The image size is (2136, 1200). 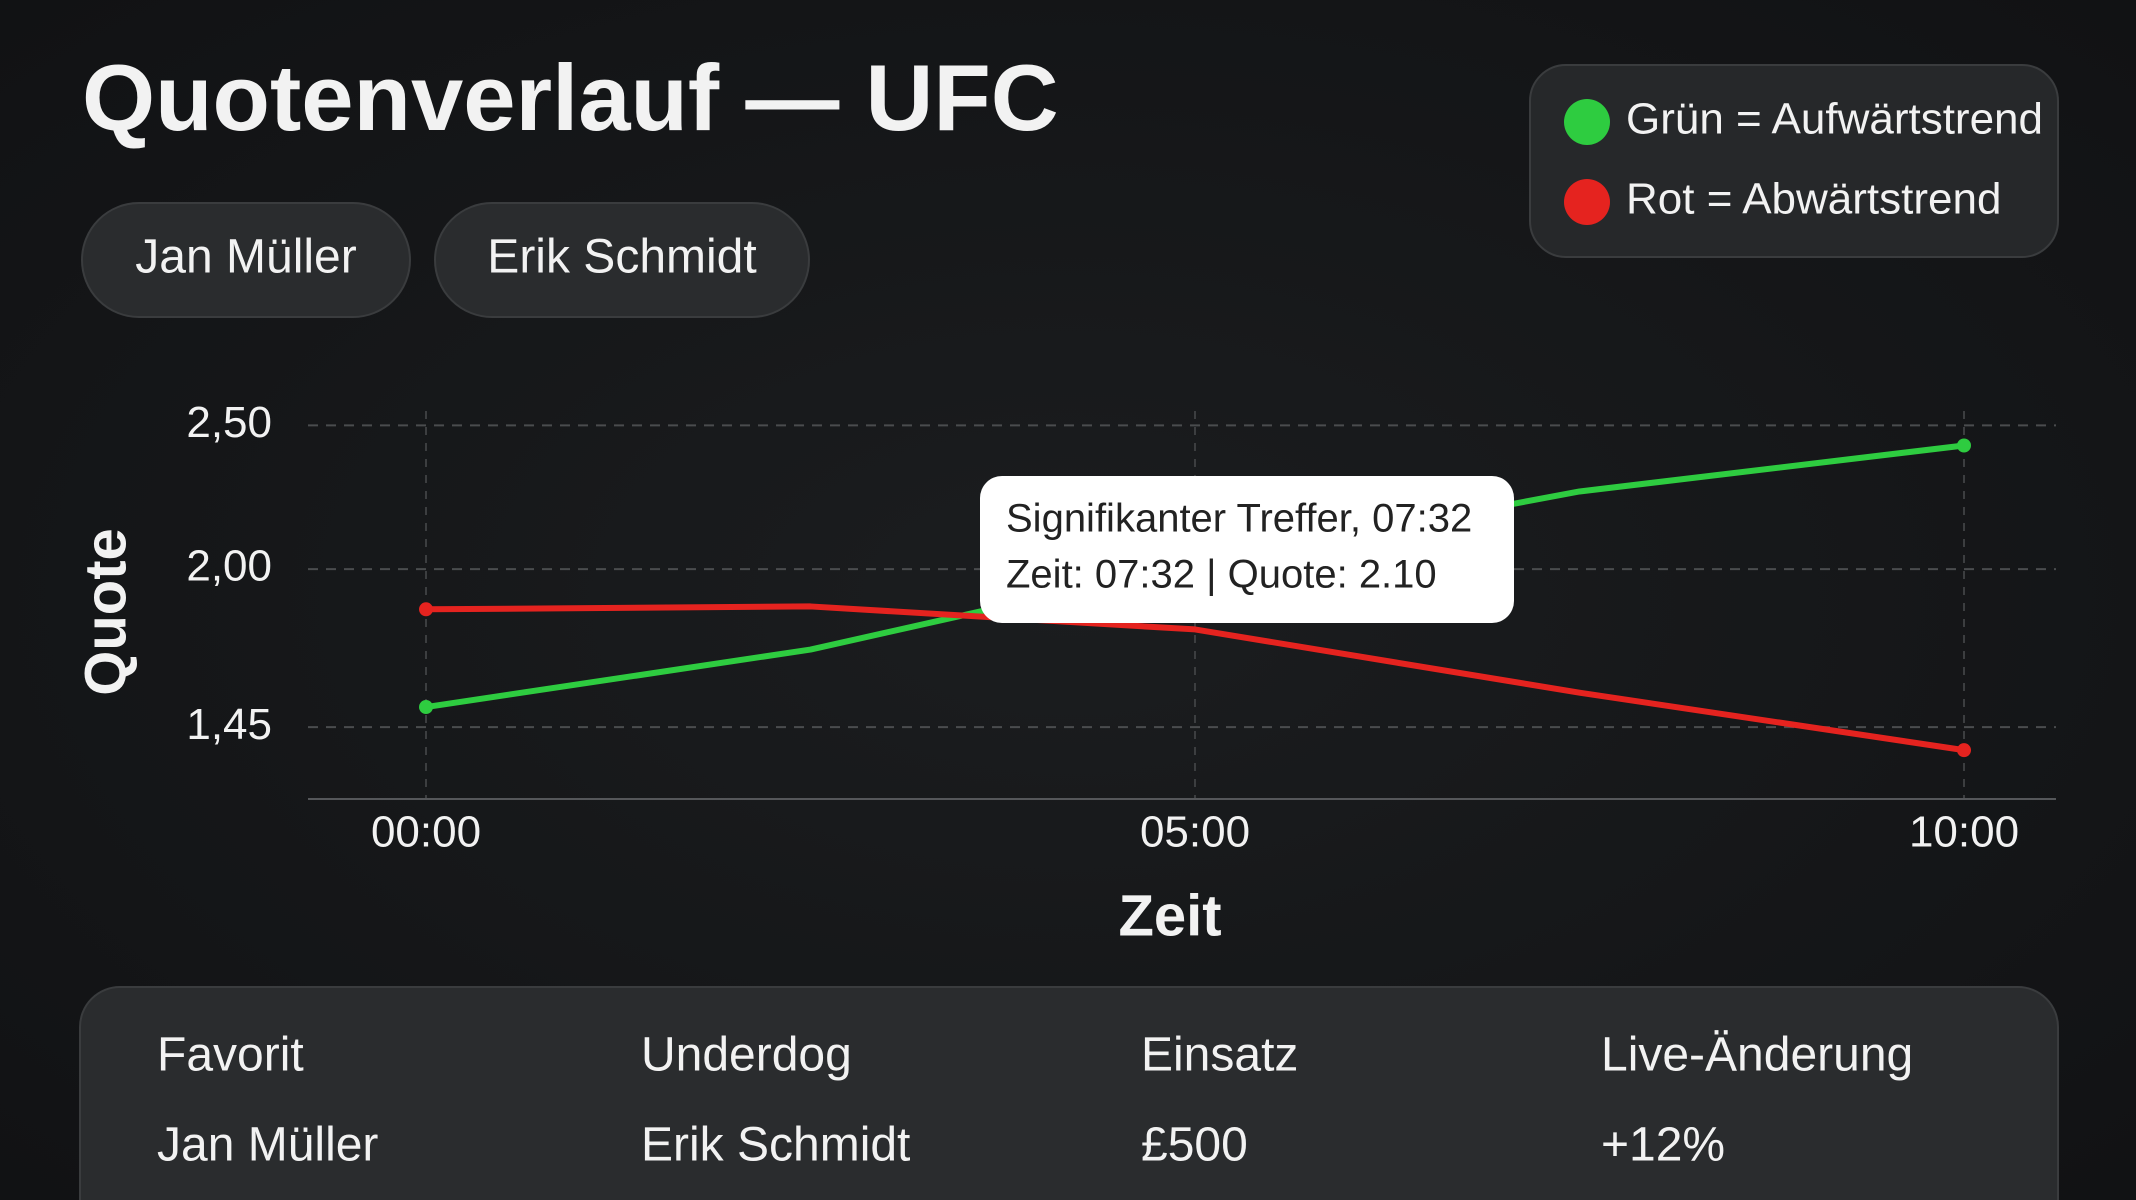 What do you see at coordinates (1219, 1055) in the screenshot?
I see `table-header: Einsatz` at bounding box center [1219, 1055].